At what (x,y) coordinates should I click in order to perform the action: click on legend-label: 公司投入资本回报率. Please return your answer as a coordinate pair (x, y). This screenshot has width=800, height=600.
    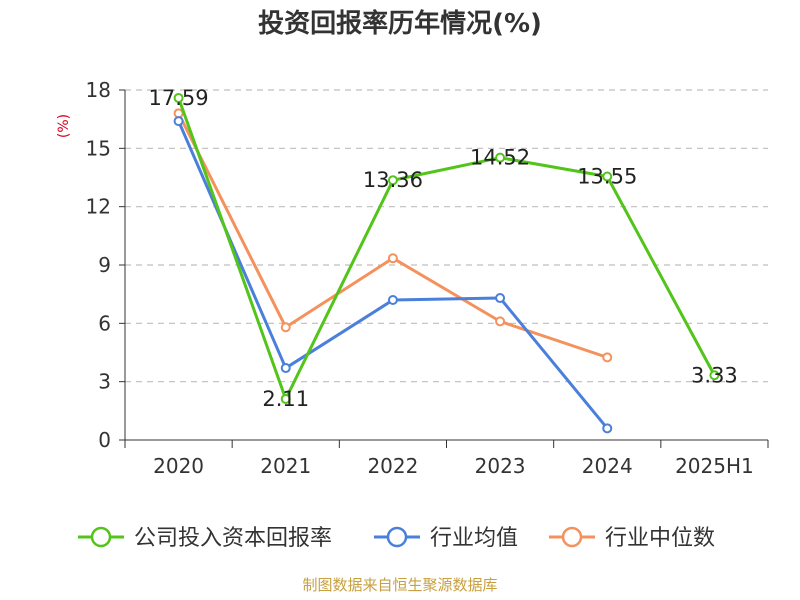
    Looking at the image, I should click on (233, 538).